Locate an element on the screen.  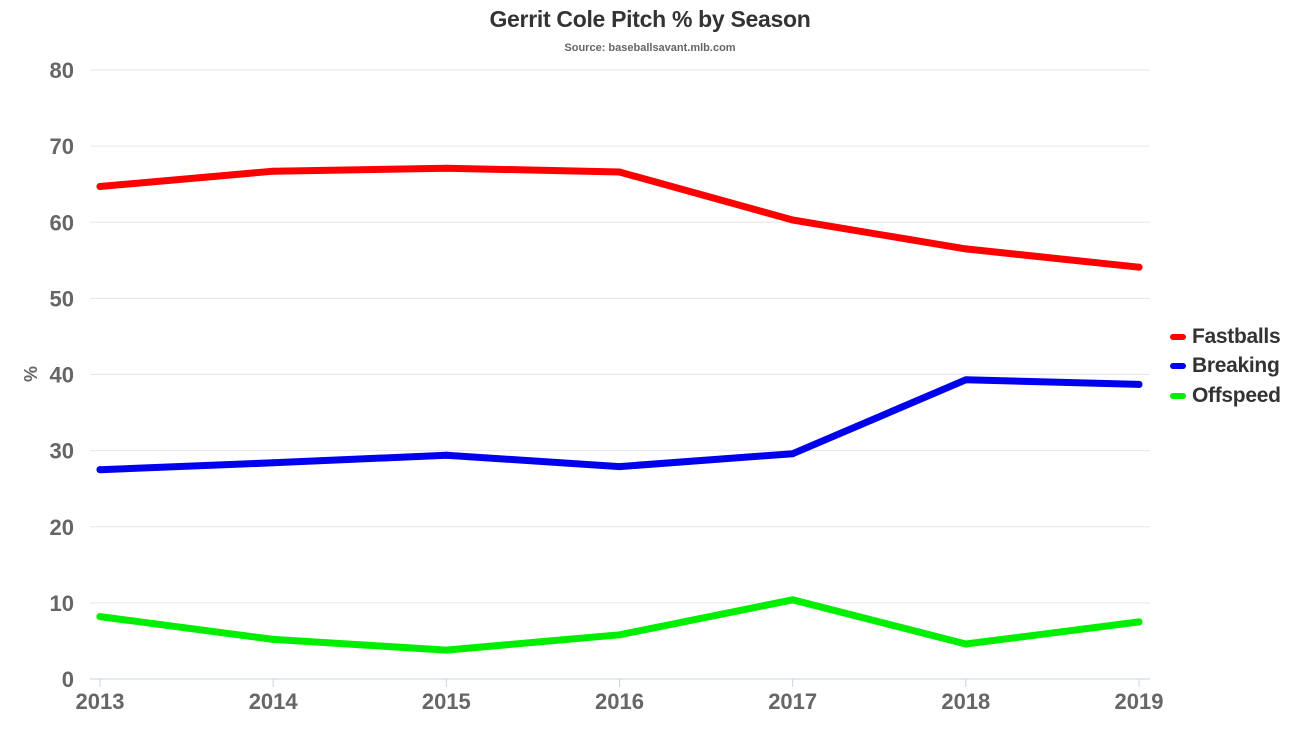
legend-label: Offspeed is located at coordinates (1236, 395).